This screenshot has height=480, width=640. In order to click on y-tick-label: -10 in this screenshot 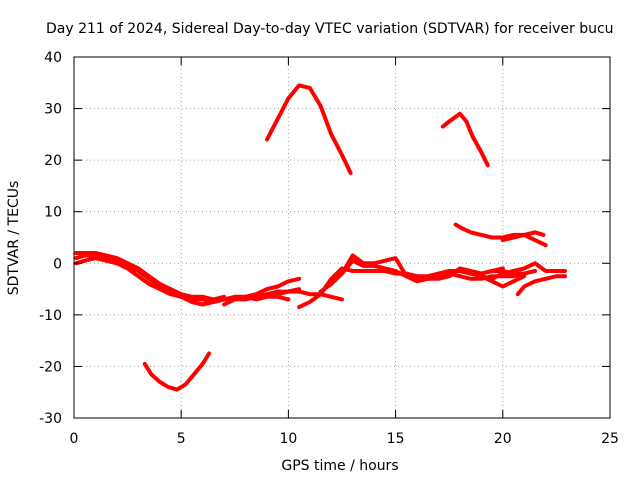, I will do `click(50, 316)`.